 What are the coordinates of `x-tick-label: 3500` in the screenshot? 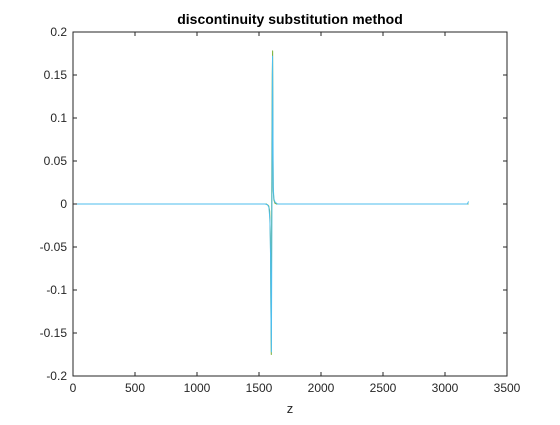 It's located at (507, 388).